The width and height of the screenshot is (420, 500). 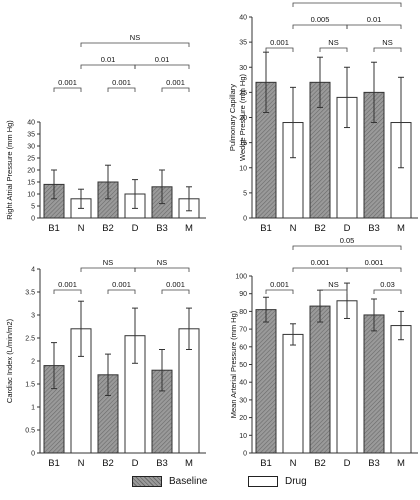 I want to click on y-axis-label-line-1: Pulmonary Capillary, so click(x=232, y=117).